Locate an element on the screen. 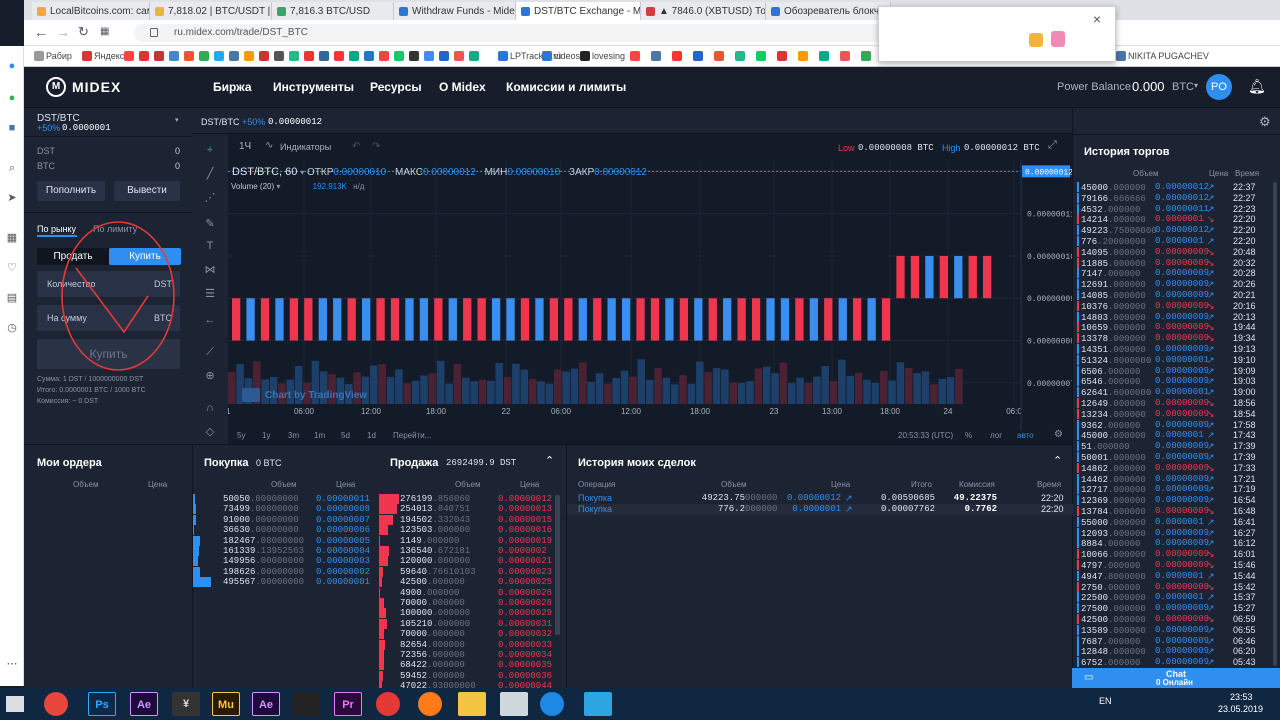 The image size is (1280, 720). ask-row: 136540.672181 0.0000002 is located at coordinates (469, 551).